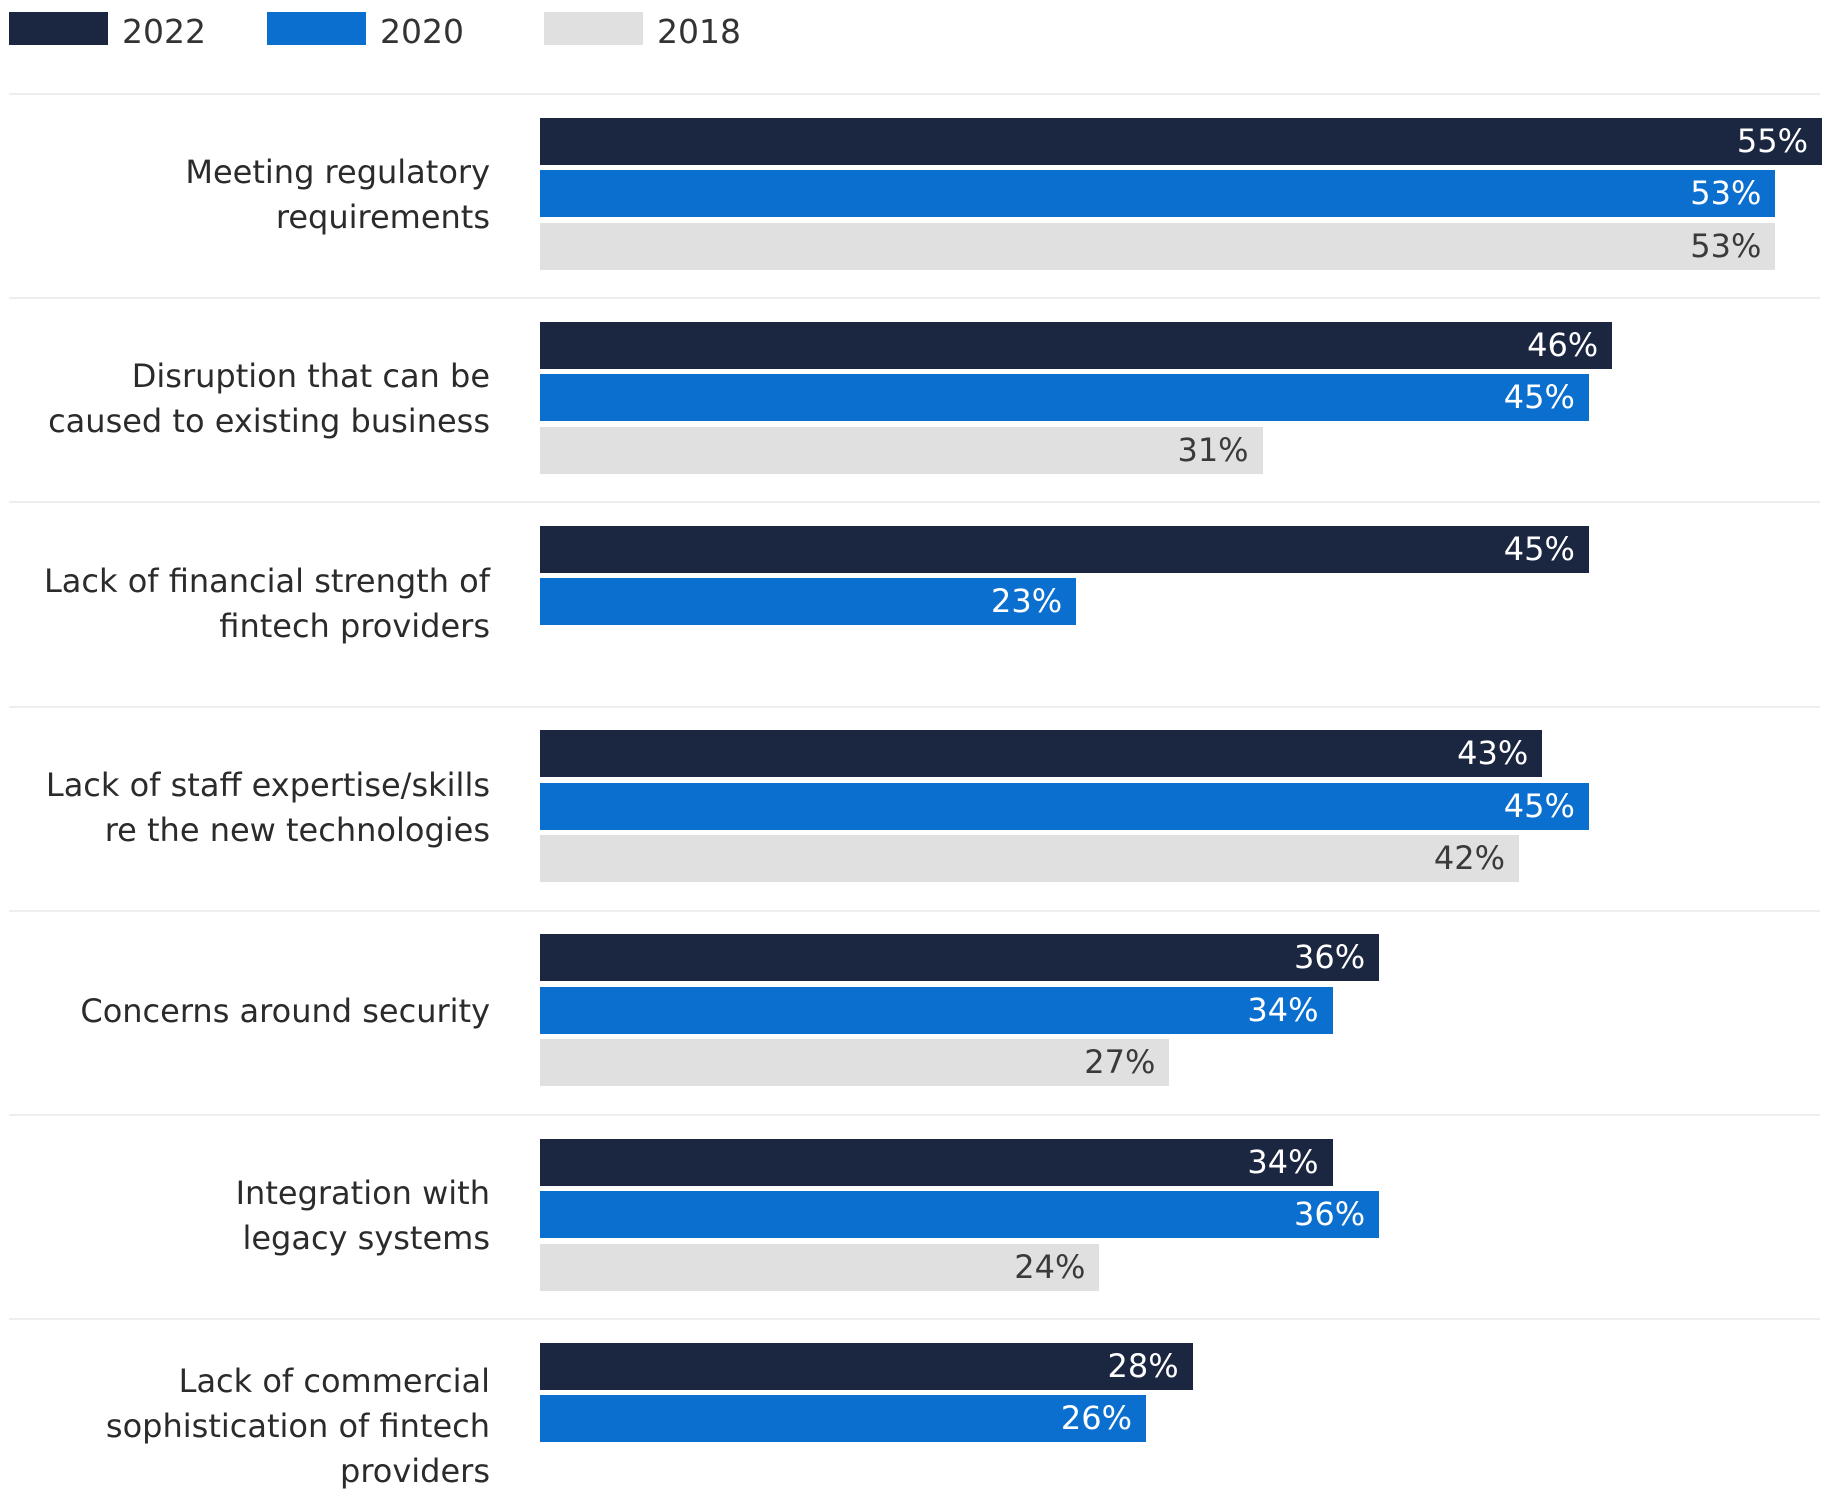 This screenshot has height=1490, width=1829. Describe the element at coordinates (266, 580) in the screenshot. I see `category-label: Lack of financial strength of` at that location.